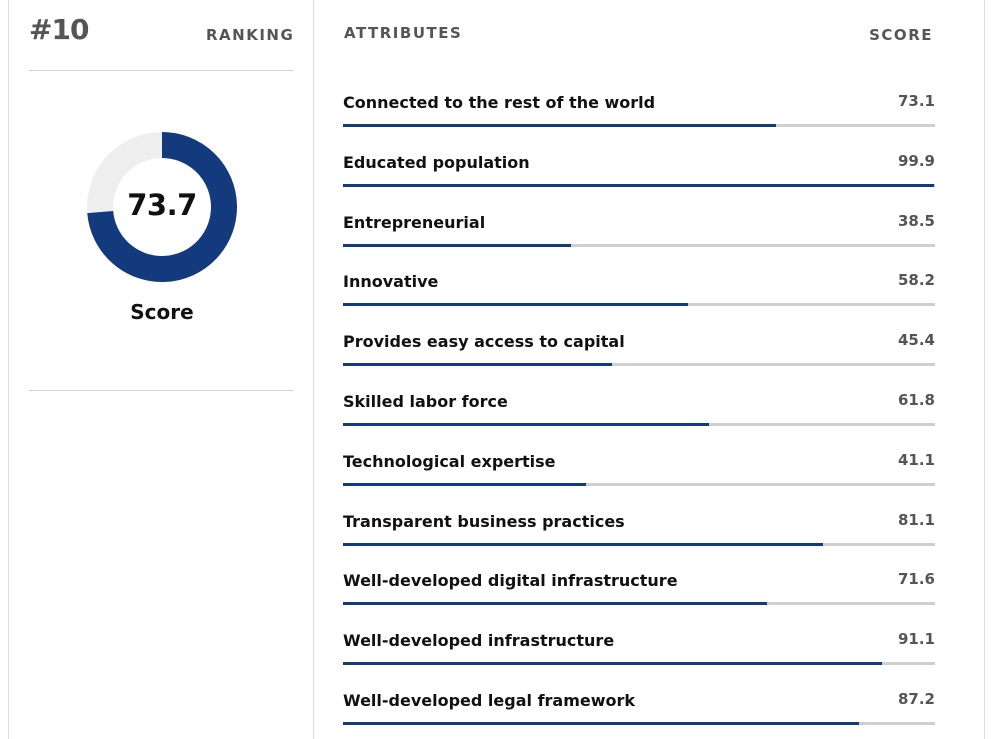 The height and width of the screenshot is (739, 995). I want to click on attribute-score: 38.5, so click(916, 220).